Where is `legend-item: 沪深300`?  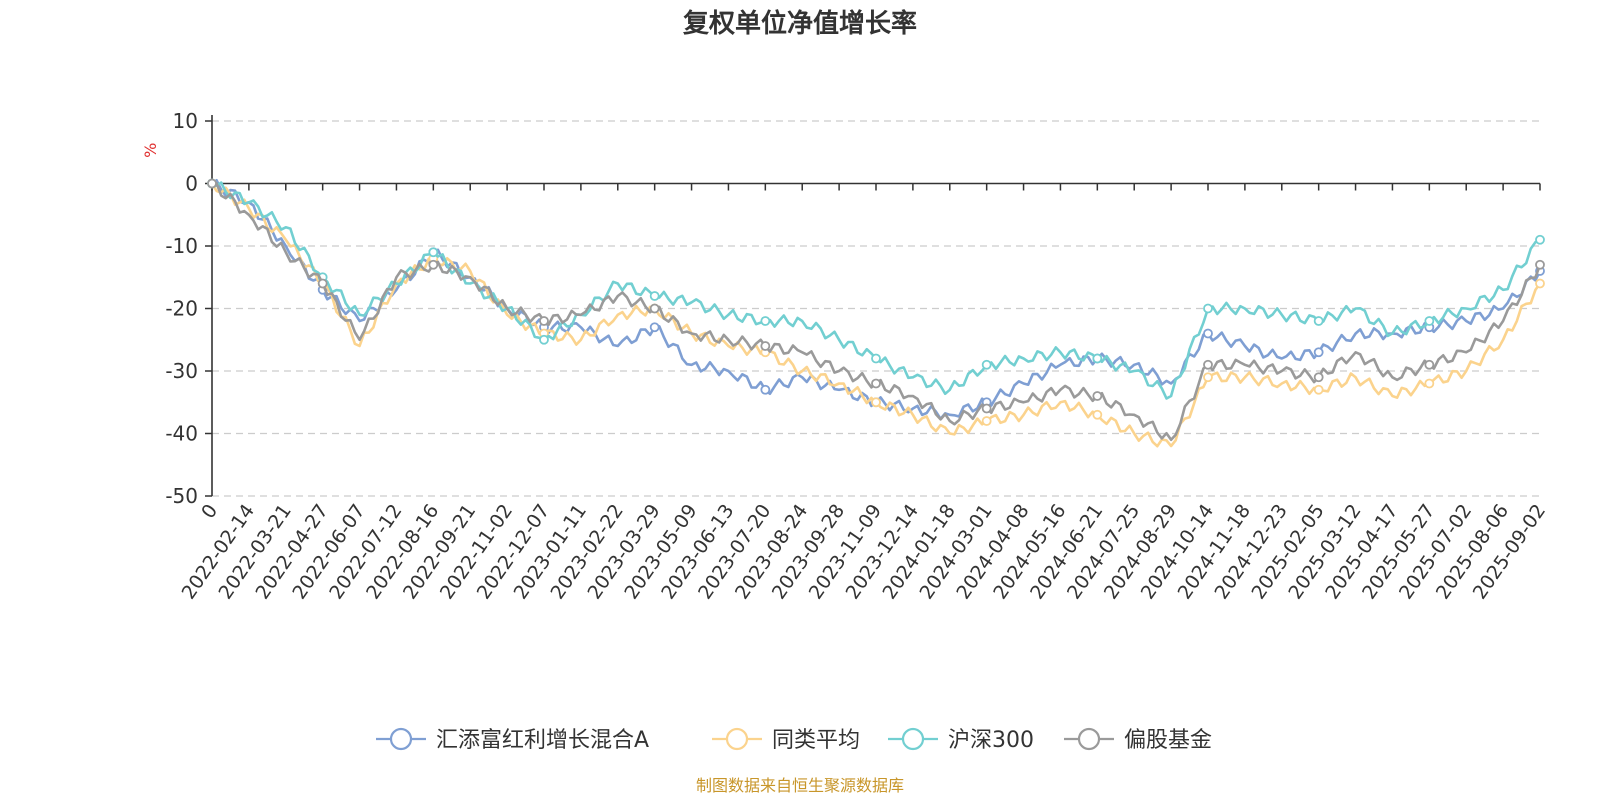
legend-item: 沪深300 is located at coordinates (961, 740).